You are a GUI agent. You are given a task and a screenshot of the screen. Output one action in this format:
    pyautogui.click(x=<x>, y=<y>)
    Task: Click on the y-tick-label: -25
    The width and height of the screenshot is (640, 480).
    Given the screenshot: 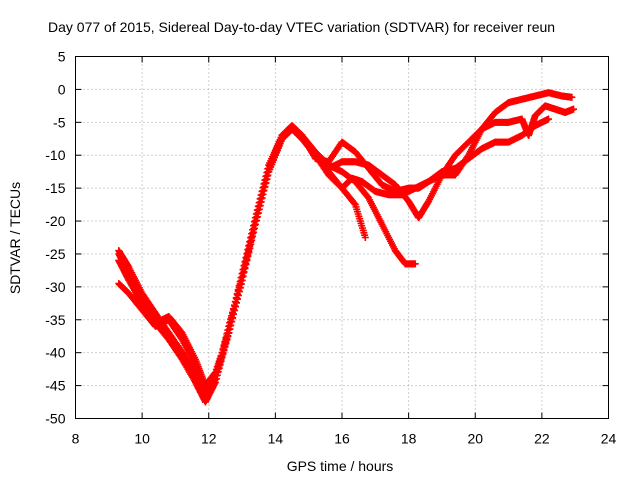 What is the action you would take?
    pyautogui.click(x=55, y=254)
    